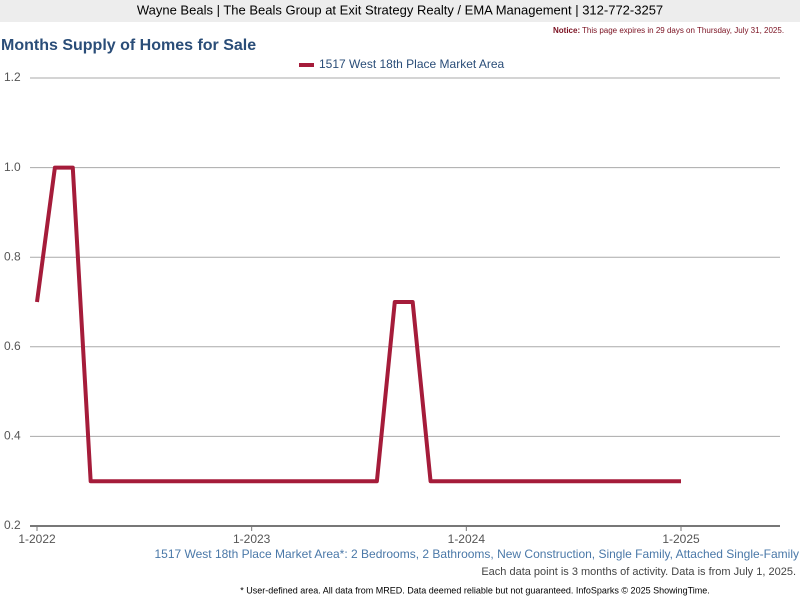  What do you see at coordinates (12, 167) in the screenshot?
I see `y-tick-label: 1.0` at bounding box center [12, 167].